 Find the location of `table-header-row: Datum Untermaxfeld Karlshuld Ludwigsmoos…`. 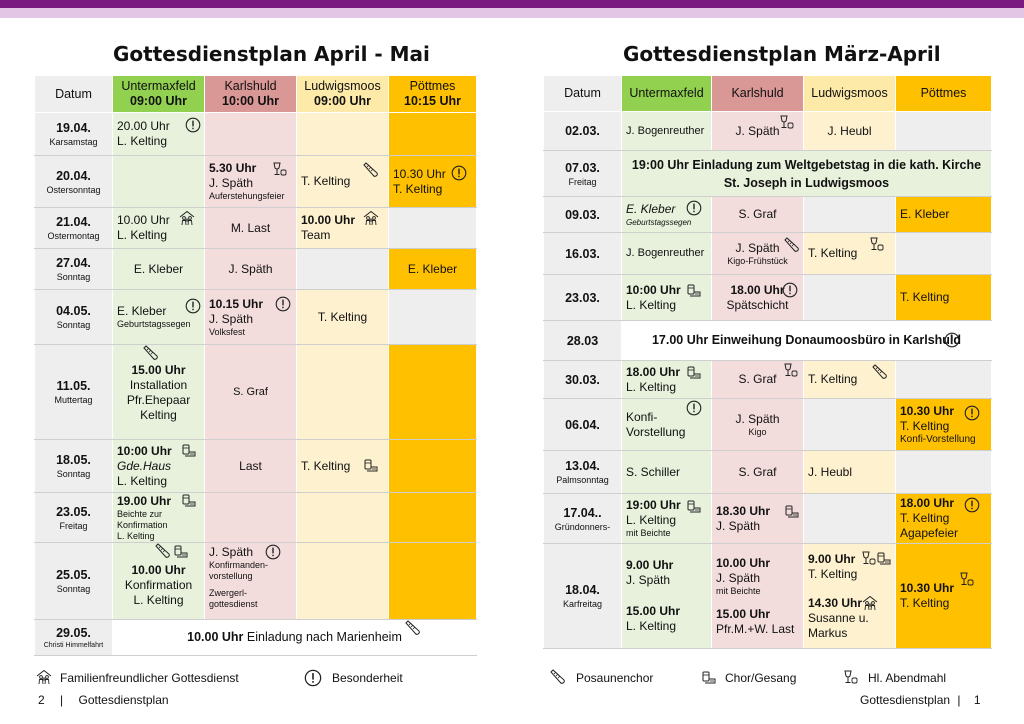

table-header-row: Datum Untermaxfeld Karlshuld Ludwigsmoos… is located at coordinates (767, 93).